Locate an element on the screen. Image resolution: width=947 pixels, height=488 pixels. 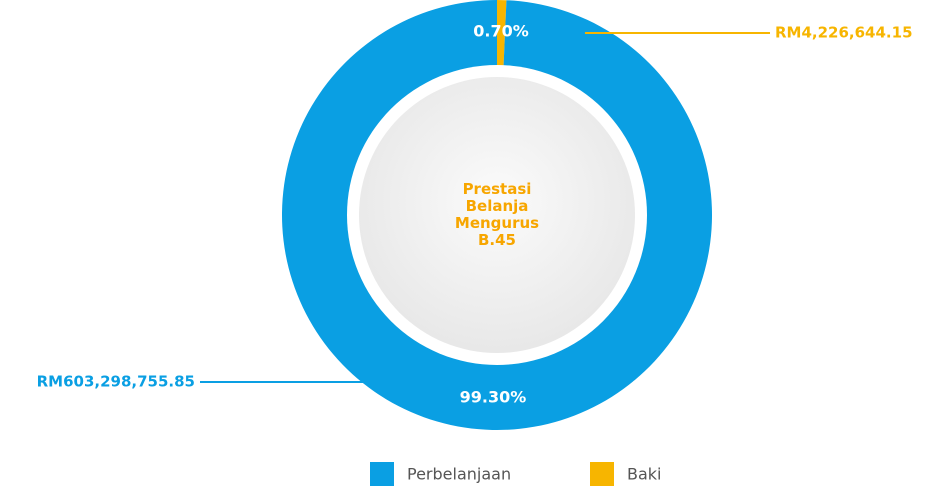
center-text: B.45 is located at coordinates (497, 240).